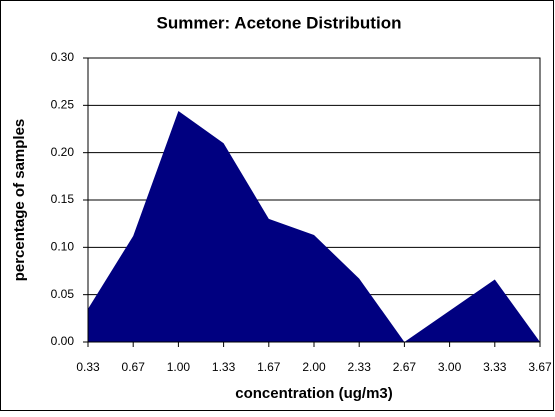  Describe the element at coordinates (63, 105) in the screenshot. I see `y-tick-label: 0.25` at that location.